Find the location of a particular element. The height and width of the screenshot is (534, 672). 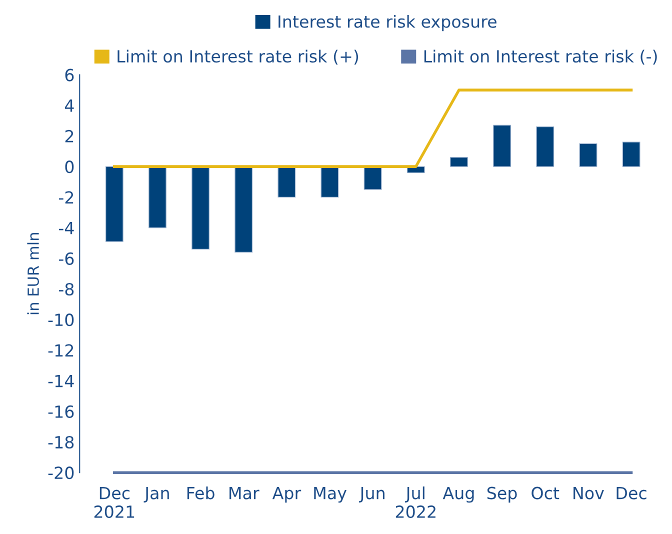

x-tick-label: Mar is located at coordinates (245, 493).